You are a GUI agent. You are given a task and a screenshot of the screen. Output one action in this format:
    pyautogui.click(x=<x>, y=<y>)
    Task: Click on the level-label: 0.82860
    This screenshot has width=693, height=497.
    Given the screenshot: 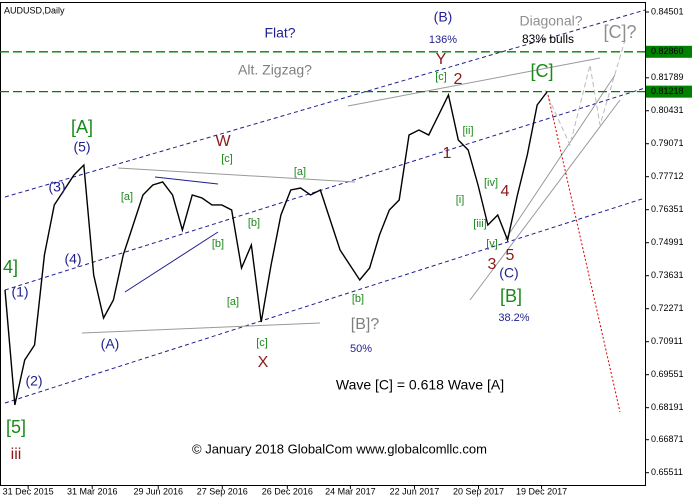 What is the action you would take?
    pyautogui.click(x=667, y=51)
    